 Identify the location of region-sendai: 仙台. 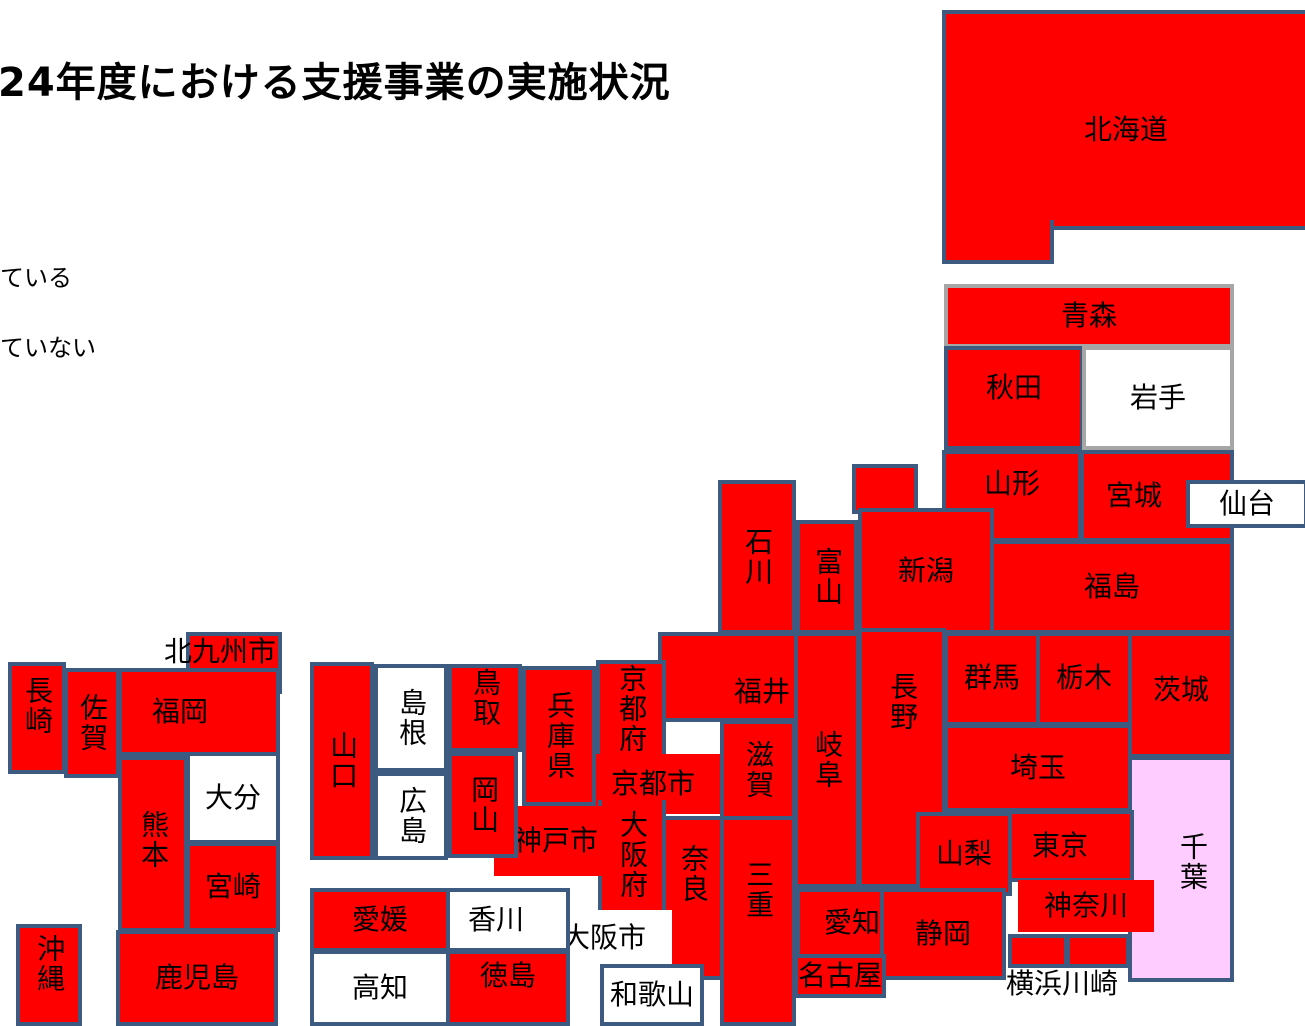
(1245, 504).